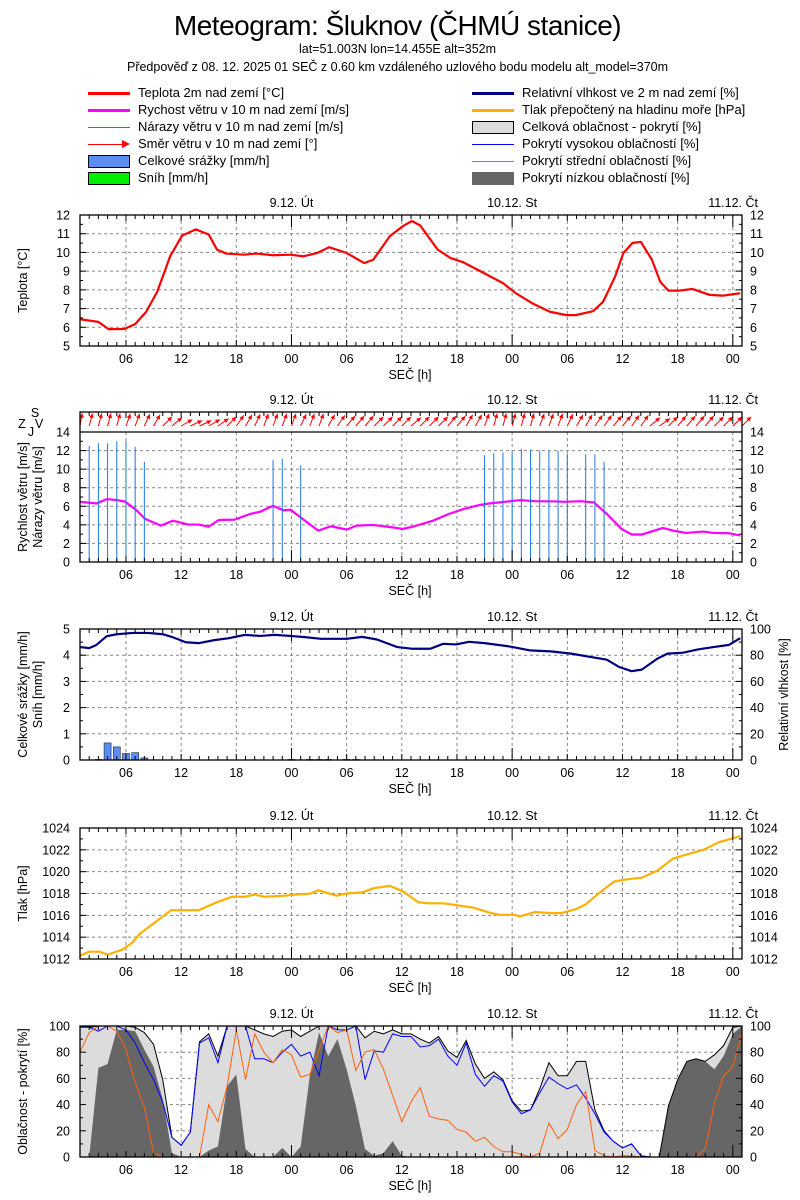  Describe the element at coordinates (23, 694) in the screenshot. I see `y-axis-label: Celkové srážky [mm/h]` at that location.